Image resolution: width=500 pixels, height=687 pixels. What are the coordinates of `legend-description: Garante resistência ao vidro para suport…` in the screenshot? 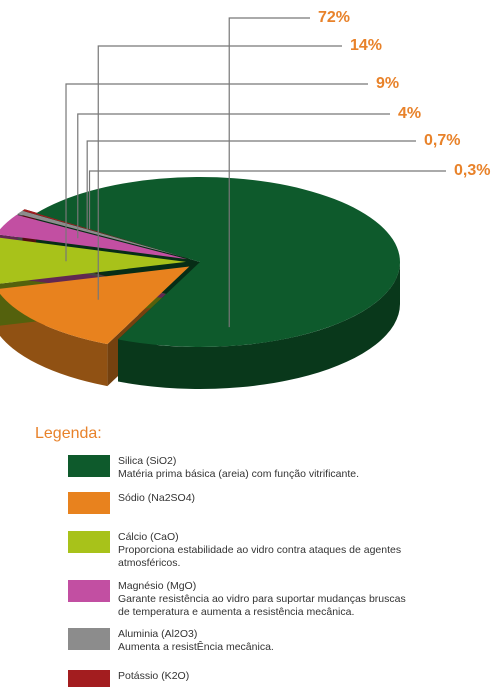 It's located at (262, 605).